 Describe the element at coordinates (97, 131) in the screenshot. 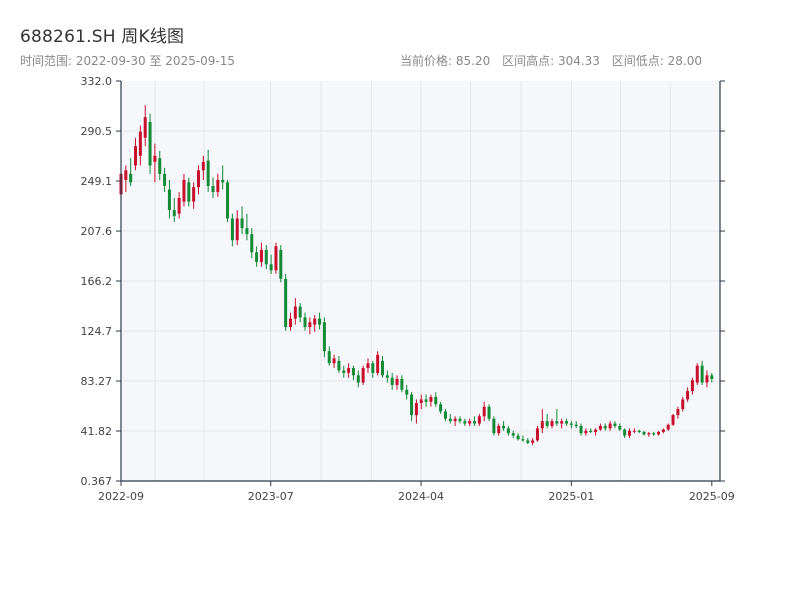

I see `y-tick-label: 290.5` at that location.